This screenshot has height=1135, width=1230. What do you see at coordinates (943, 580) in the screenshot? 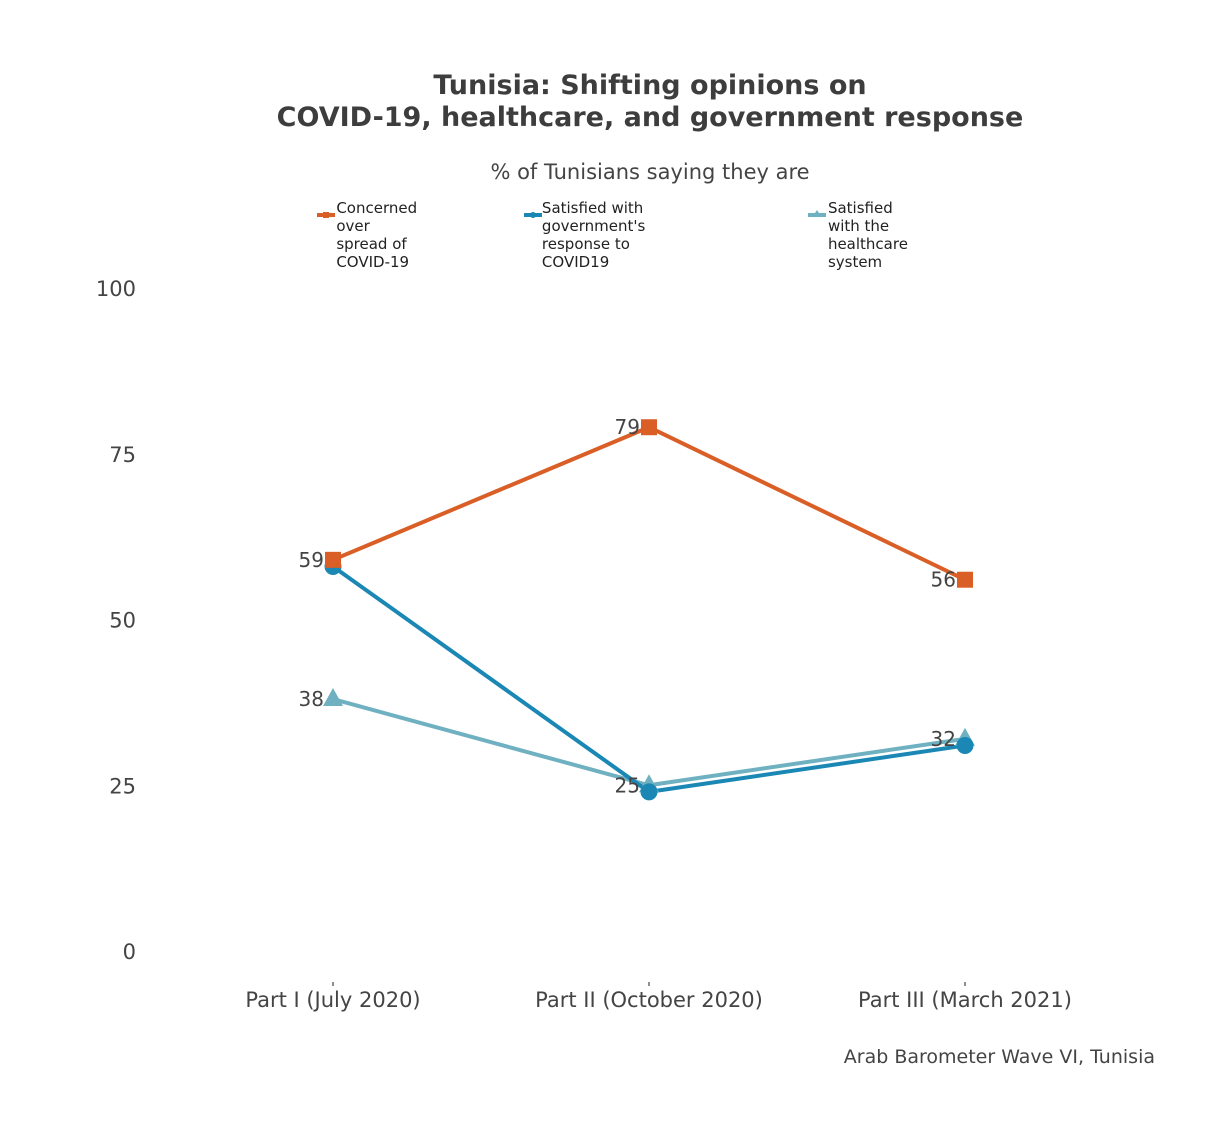
I see `data-label-0-2: 56` at bounding box center [943, 580].